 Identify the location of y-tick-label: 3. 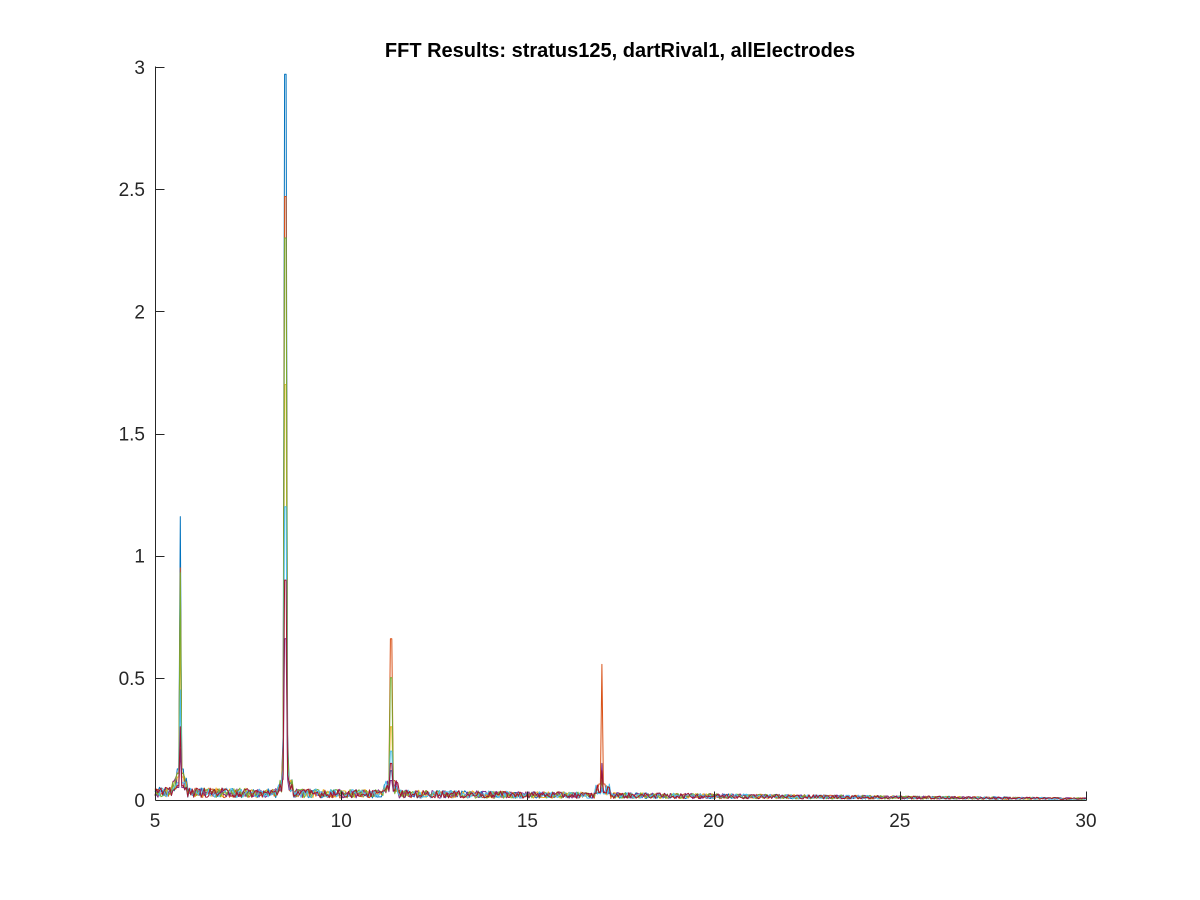
(139, 68).